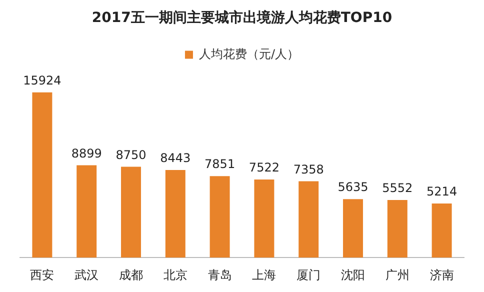 Image resolution: width=484 pixels, height=292 pixels. Describe the element at coordinates (264, 167) in the screenshot. I see `data-label: 7522` at that location.